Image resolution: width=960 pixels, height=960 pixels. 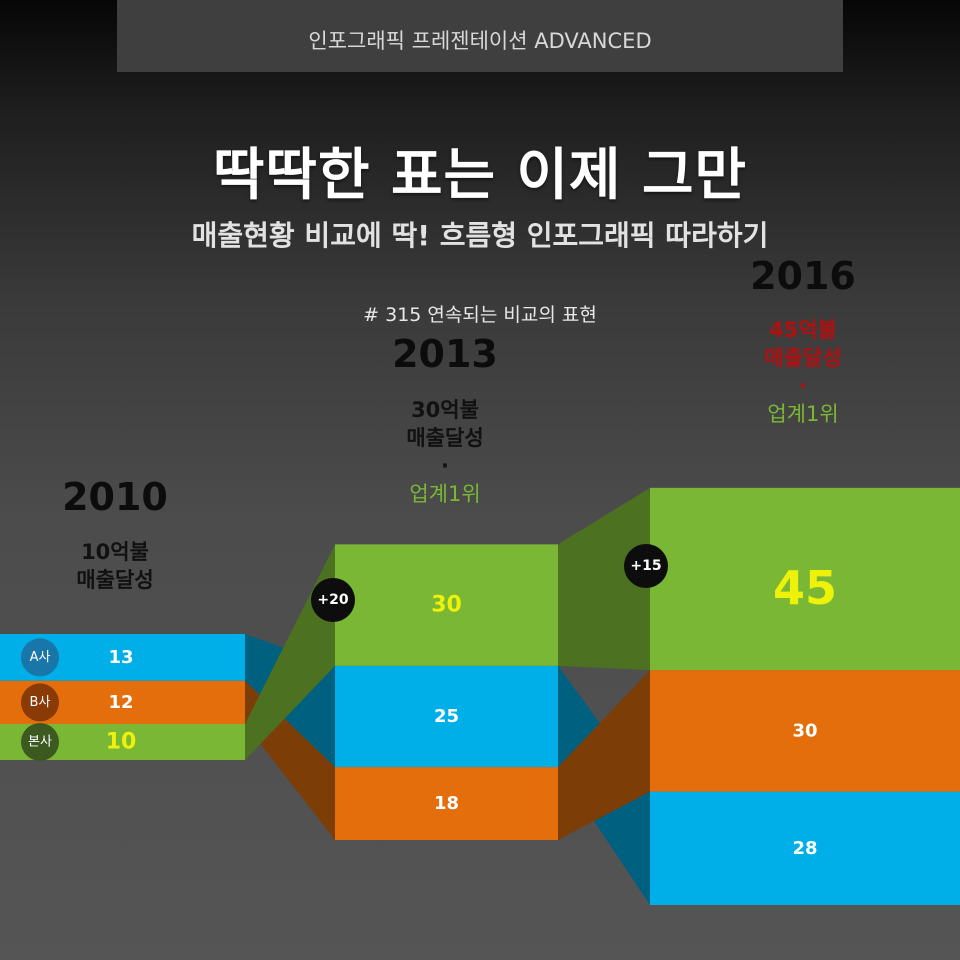 What do you see at coordinates (445, 438) in the screenshot?
I see `note-2013-line2: 매출달성` at bounding box center [445, 438].